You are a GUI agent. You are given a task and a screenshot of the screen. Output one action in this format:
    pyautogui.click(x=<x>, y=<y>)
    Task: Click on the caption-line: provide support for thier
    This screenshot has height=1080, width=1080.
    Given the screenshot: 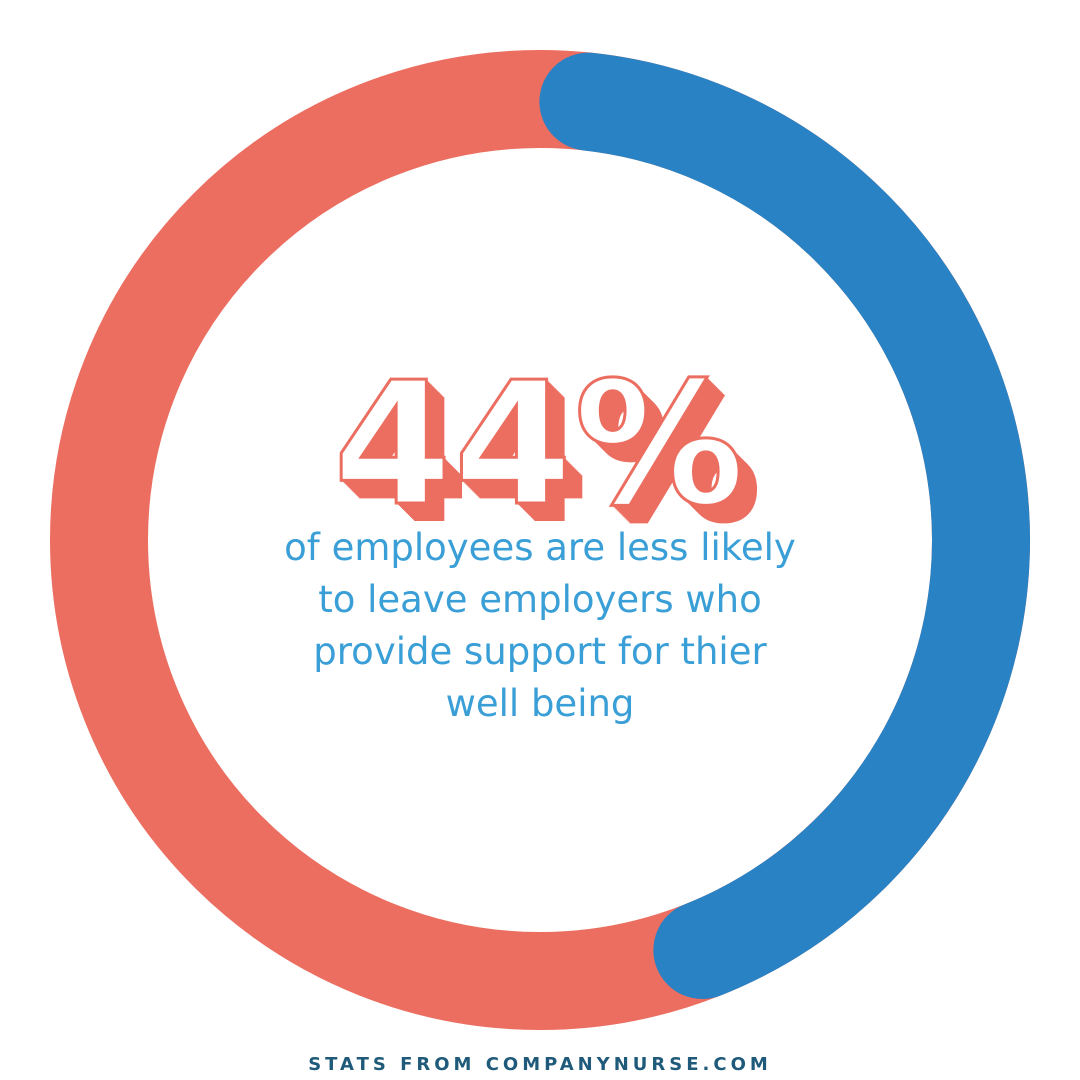 What is the action you would take?
    pyautogui.click(x=540, y=651)
    